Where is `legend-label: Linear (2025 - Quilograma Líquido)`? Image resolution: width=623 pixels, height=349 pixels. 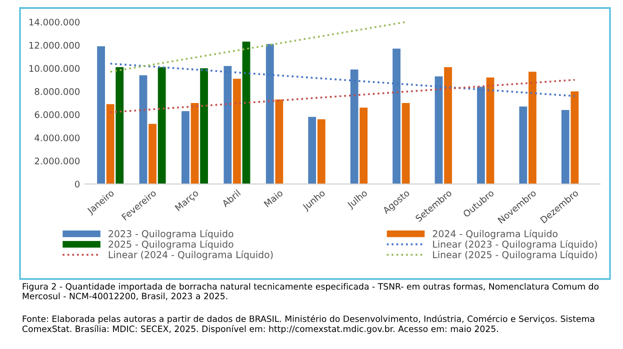
legend-label: Linear (2025 - Quilograma Líquido) is located at coordinates (515, 255).